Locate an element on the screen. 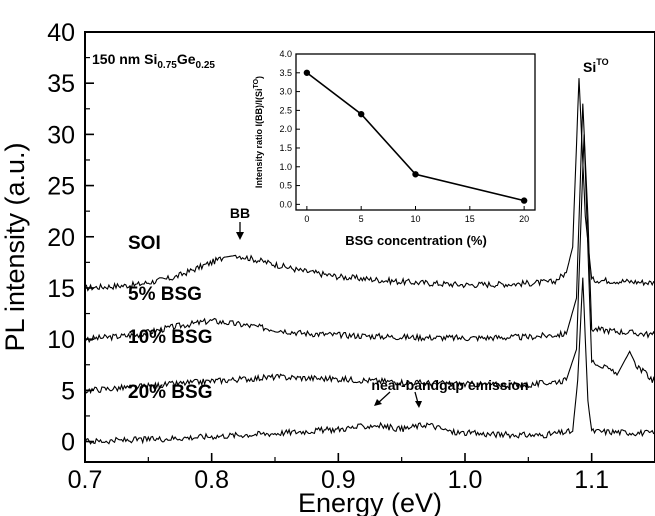 The image size is (655, 516). series-label-10pct-bsg: 10% BSG is located at coordinates (170, 337).